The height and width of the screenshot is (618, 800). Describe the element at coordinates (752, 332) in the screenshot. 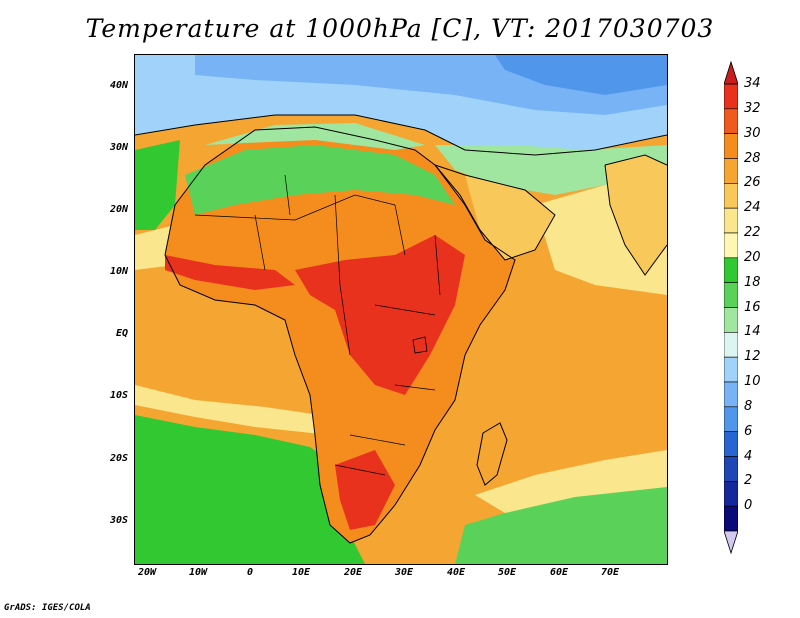

I see `colorbar-label: 14` at that location.